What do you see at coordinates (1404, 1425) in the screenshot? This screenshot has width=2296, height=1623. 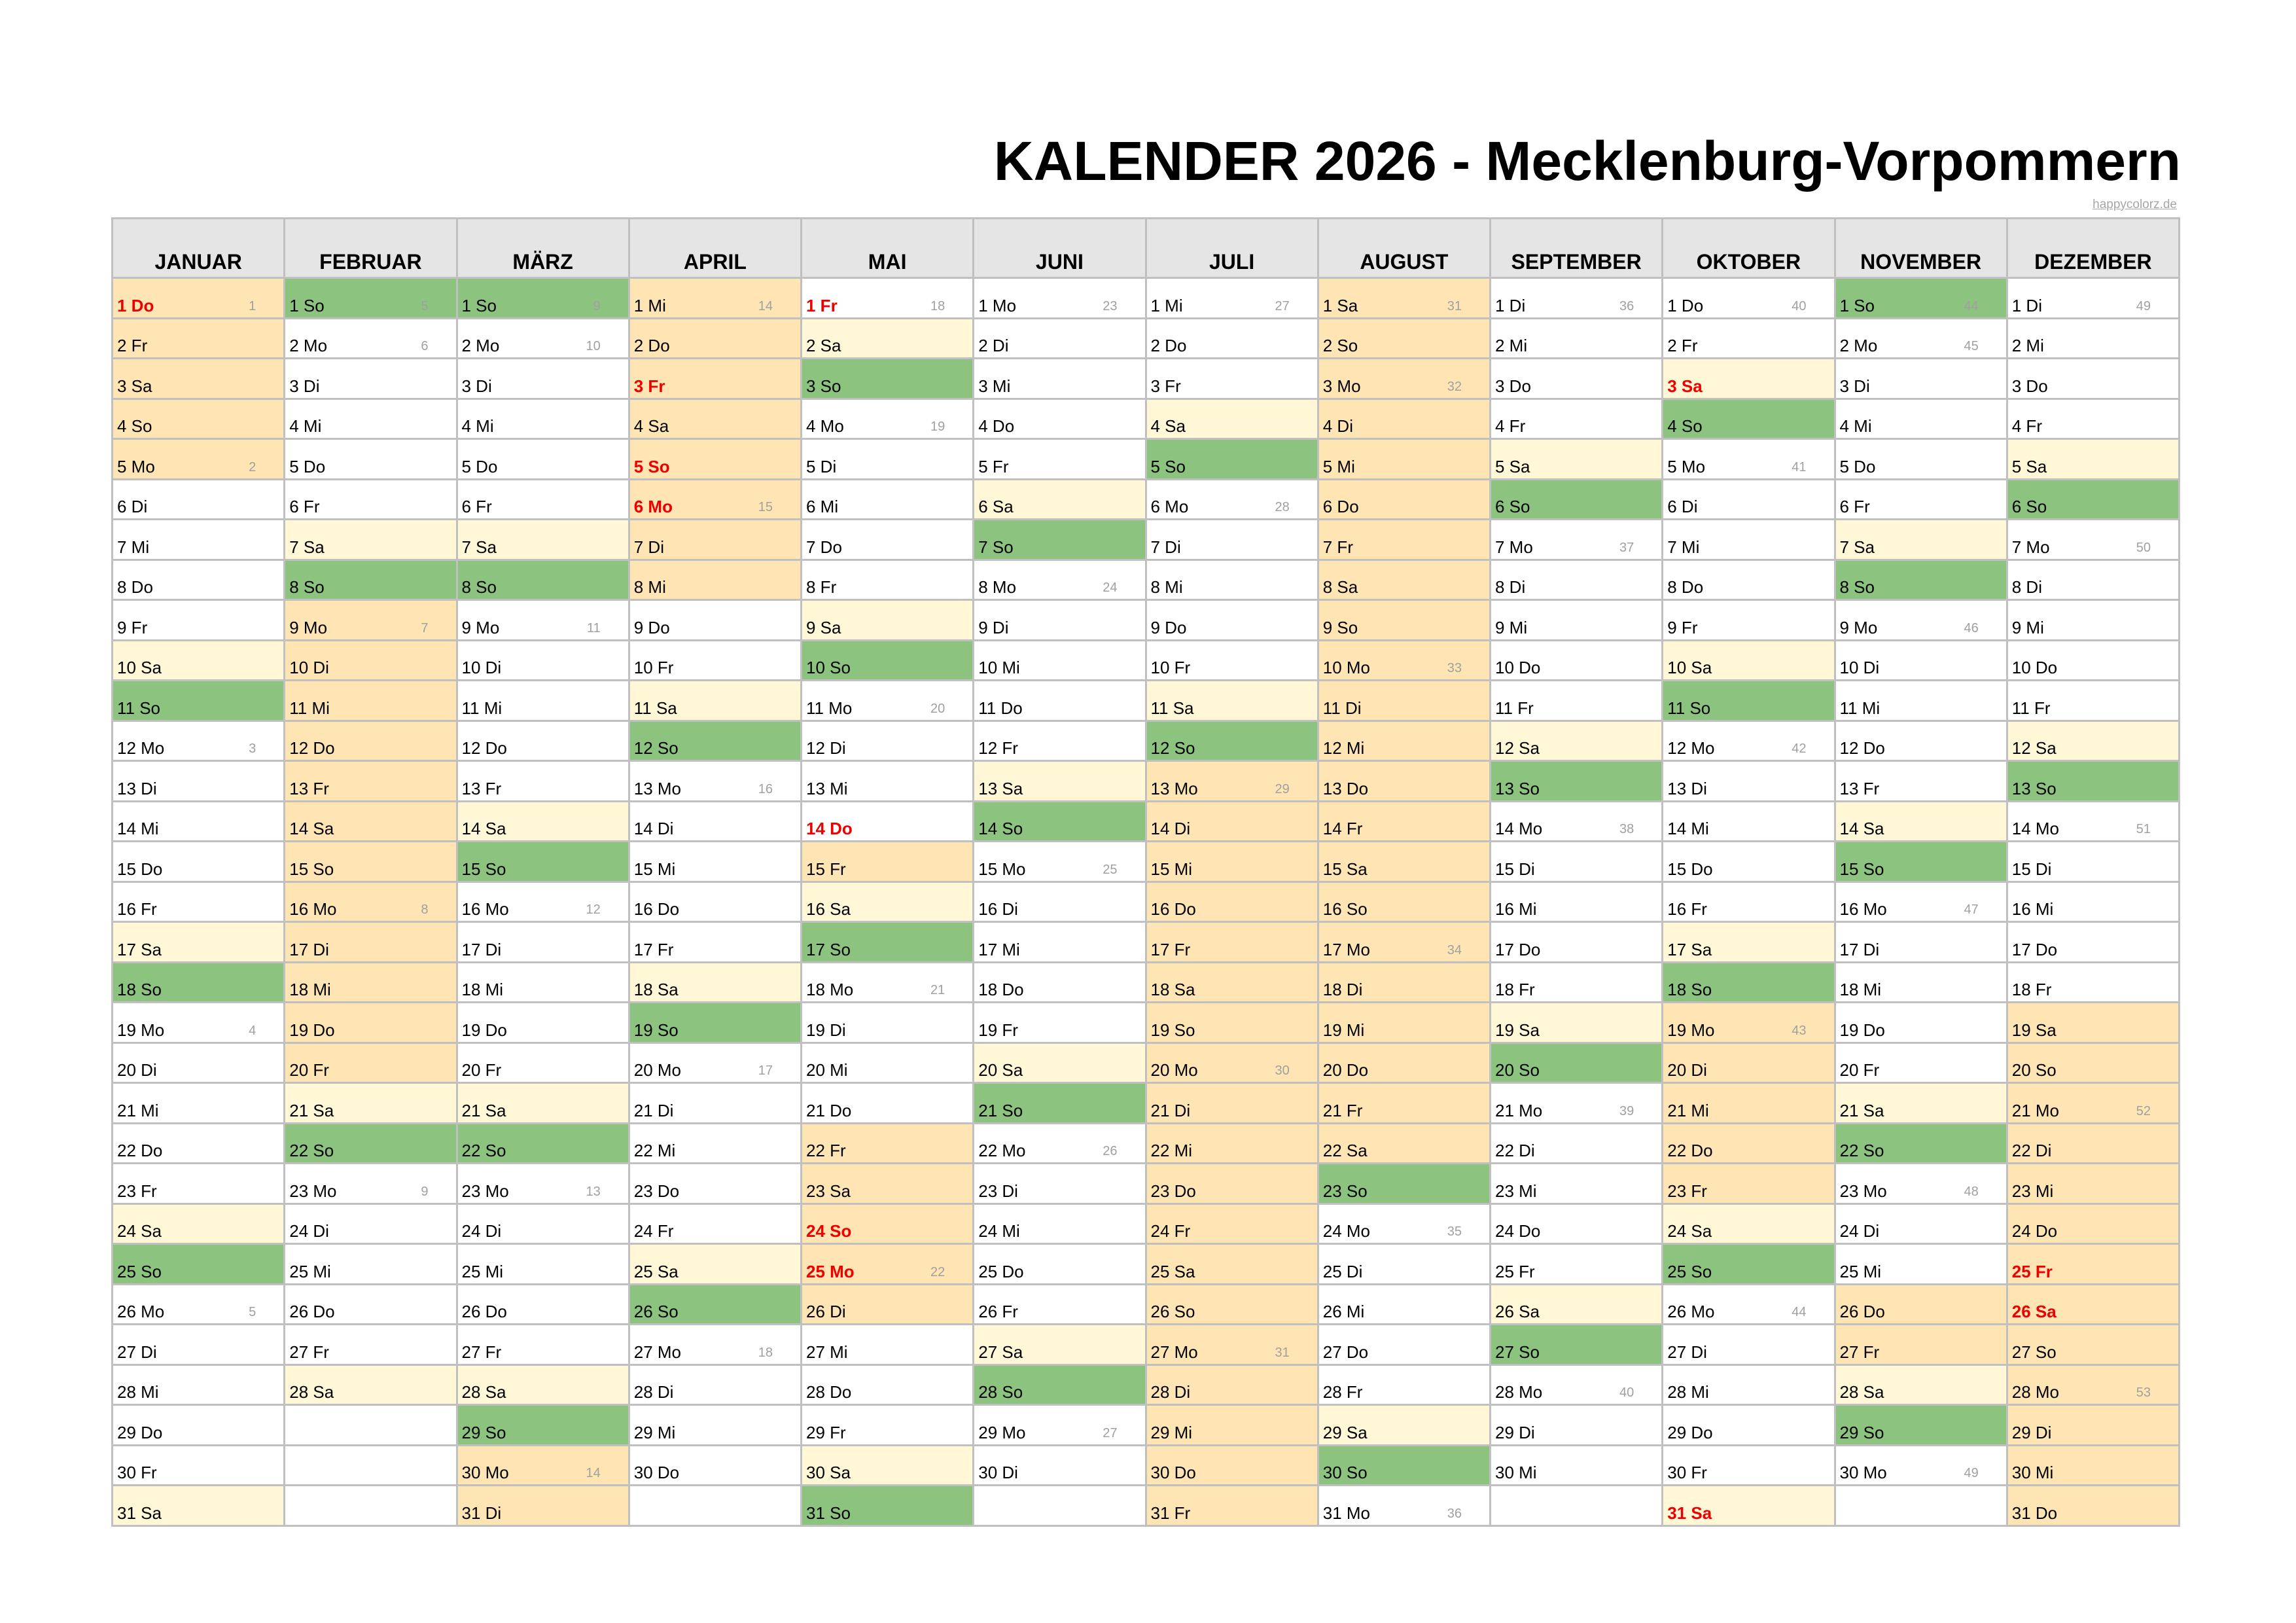 I see `day-cell: 29 Sa` at bounding box center [1404, 1425].